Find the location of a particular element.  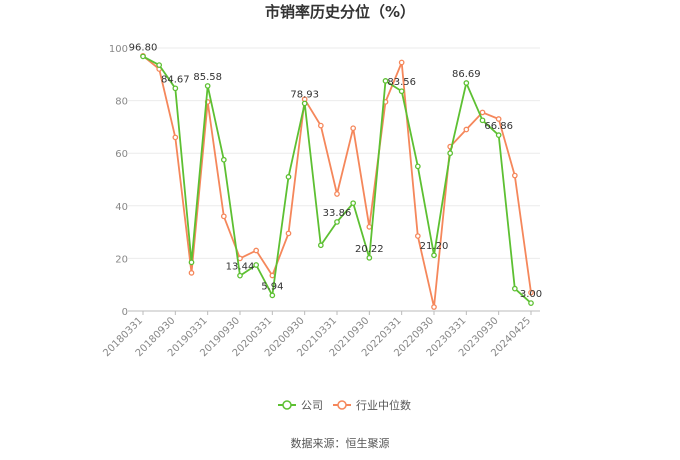

data-label: 3.00 is located at coordinates (531, 294).